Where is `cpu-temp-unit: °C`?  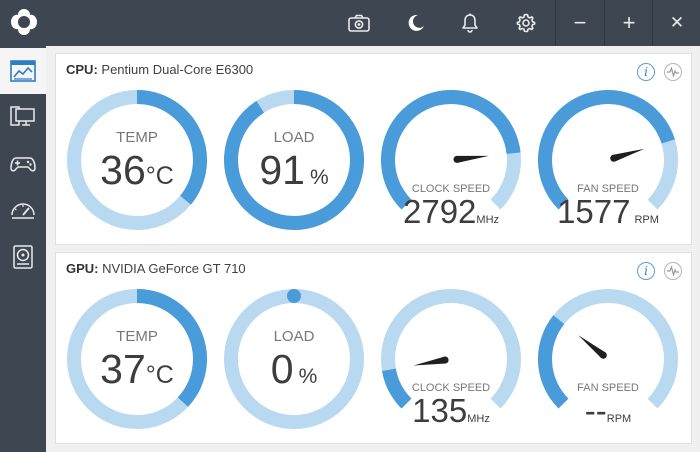
cpu-temp-unit: °C is located at coordinates (159, 176).